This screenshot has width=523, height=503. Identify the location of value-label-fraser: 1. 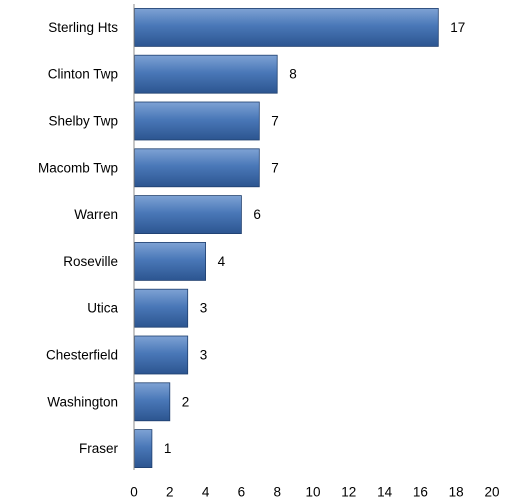
(168, 448).